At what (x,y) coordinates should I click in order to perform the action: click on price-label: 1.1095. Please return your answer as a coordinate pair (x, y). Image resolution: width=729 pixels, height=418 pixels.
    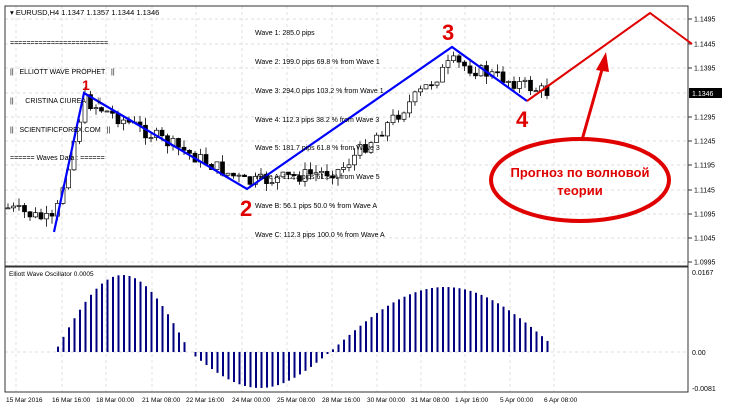
    Looking at the image, I should click on (705, 215).